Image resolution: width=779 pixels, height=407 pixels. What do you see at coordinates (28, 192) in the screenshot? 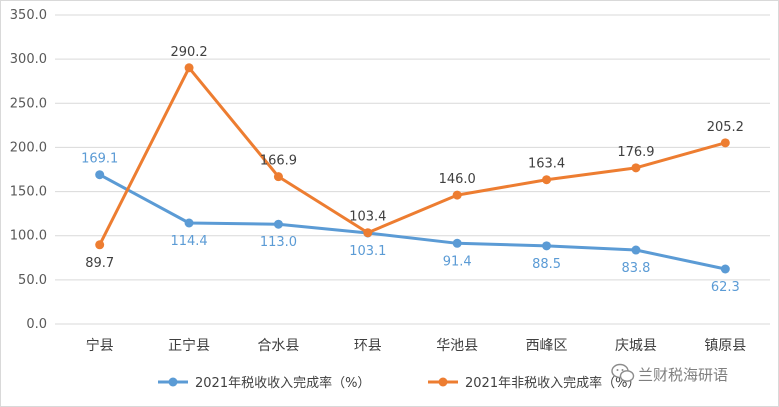
I see `y-tick-label: 150.0` at bounding box center [28, 192].